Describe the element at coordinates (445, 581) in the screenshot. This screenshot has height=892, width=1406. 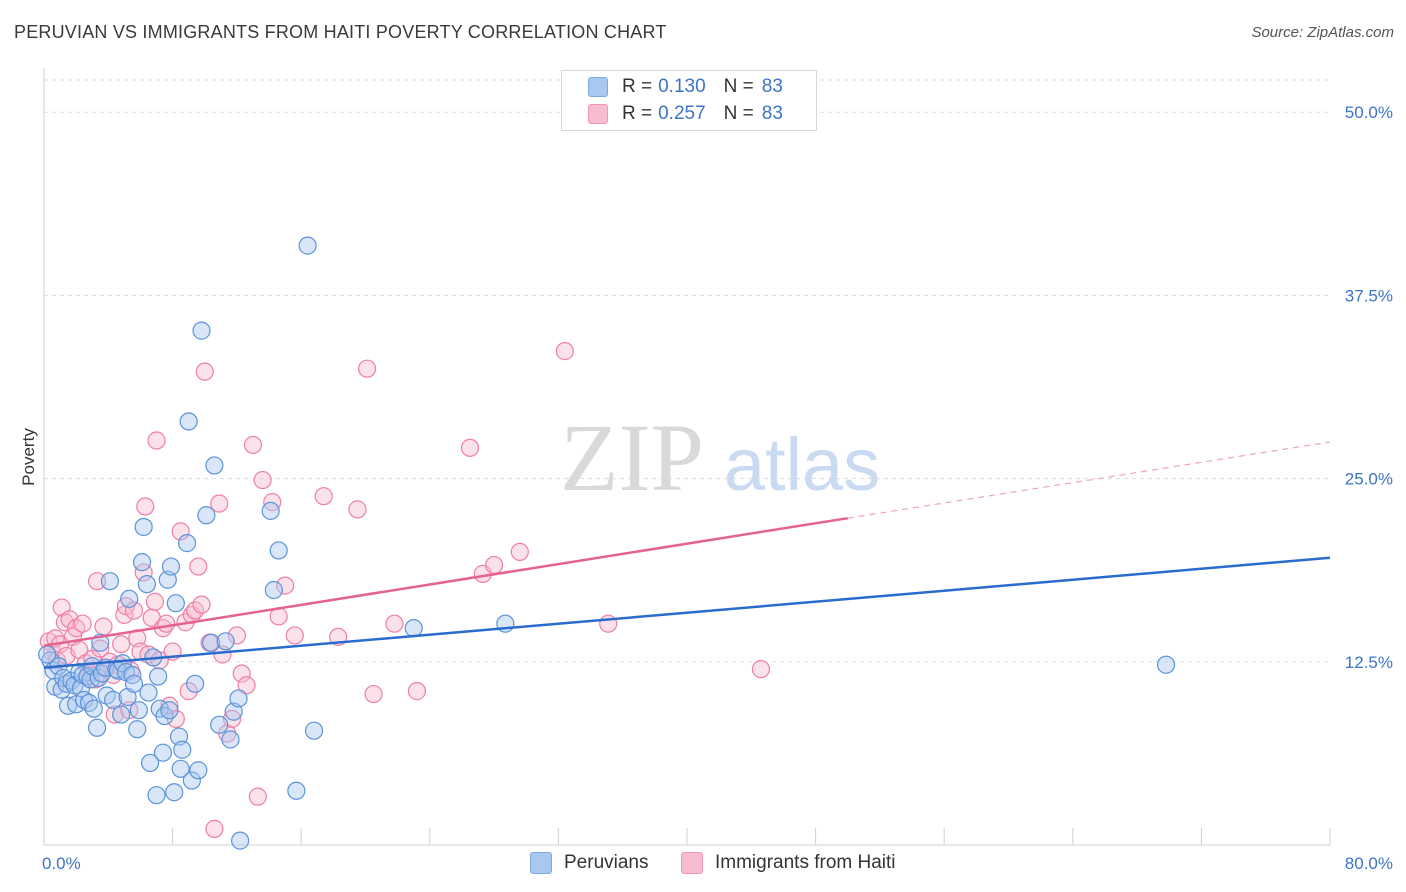
I see `trend-line-haiti` at that location.